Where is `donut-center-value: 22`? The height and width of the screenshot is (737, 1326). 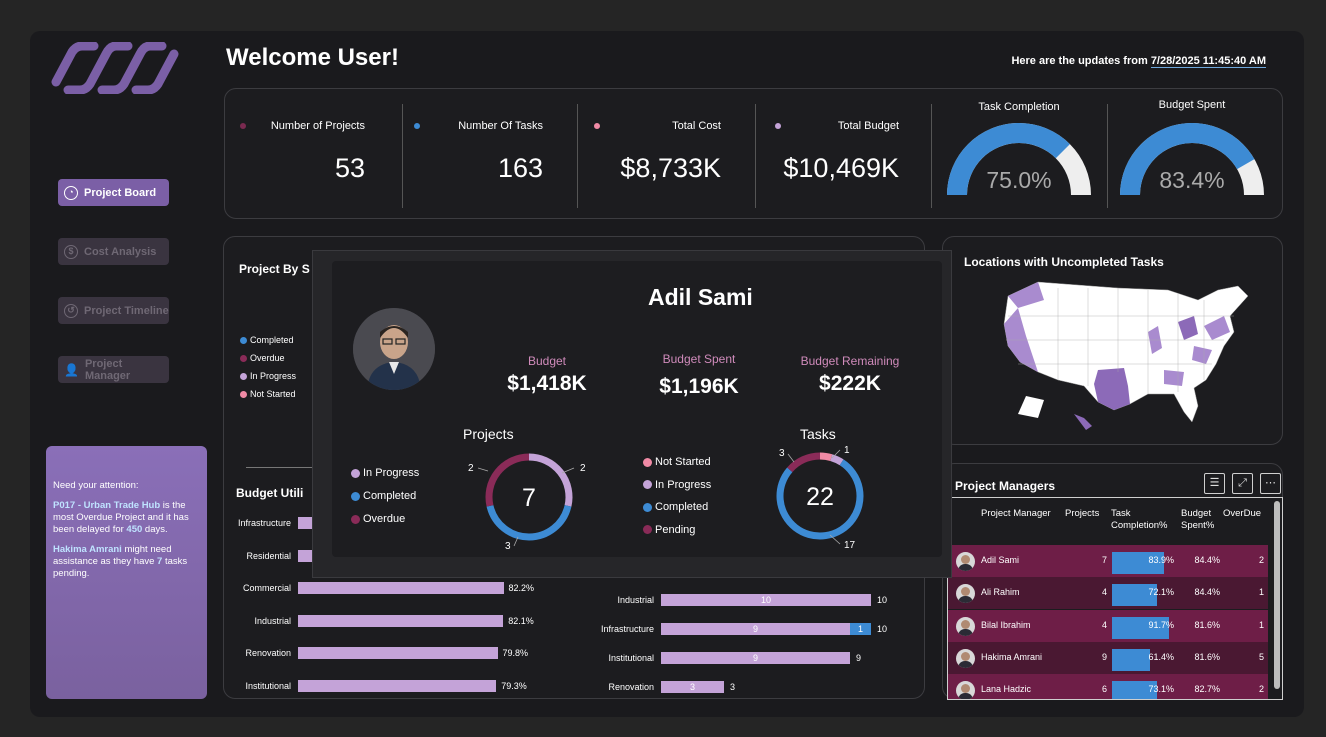 donut-center-value: 22 is located at coordinates (820, 497).